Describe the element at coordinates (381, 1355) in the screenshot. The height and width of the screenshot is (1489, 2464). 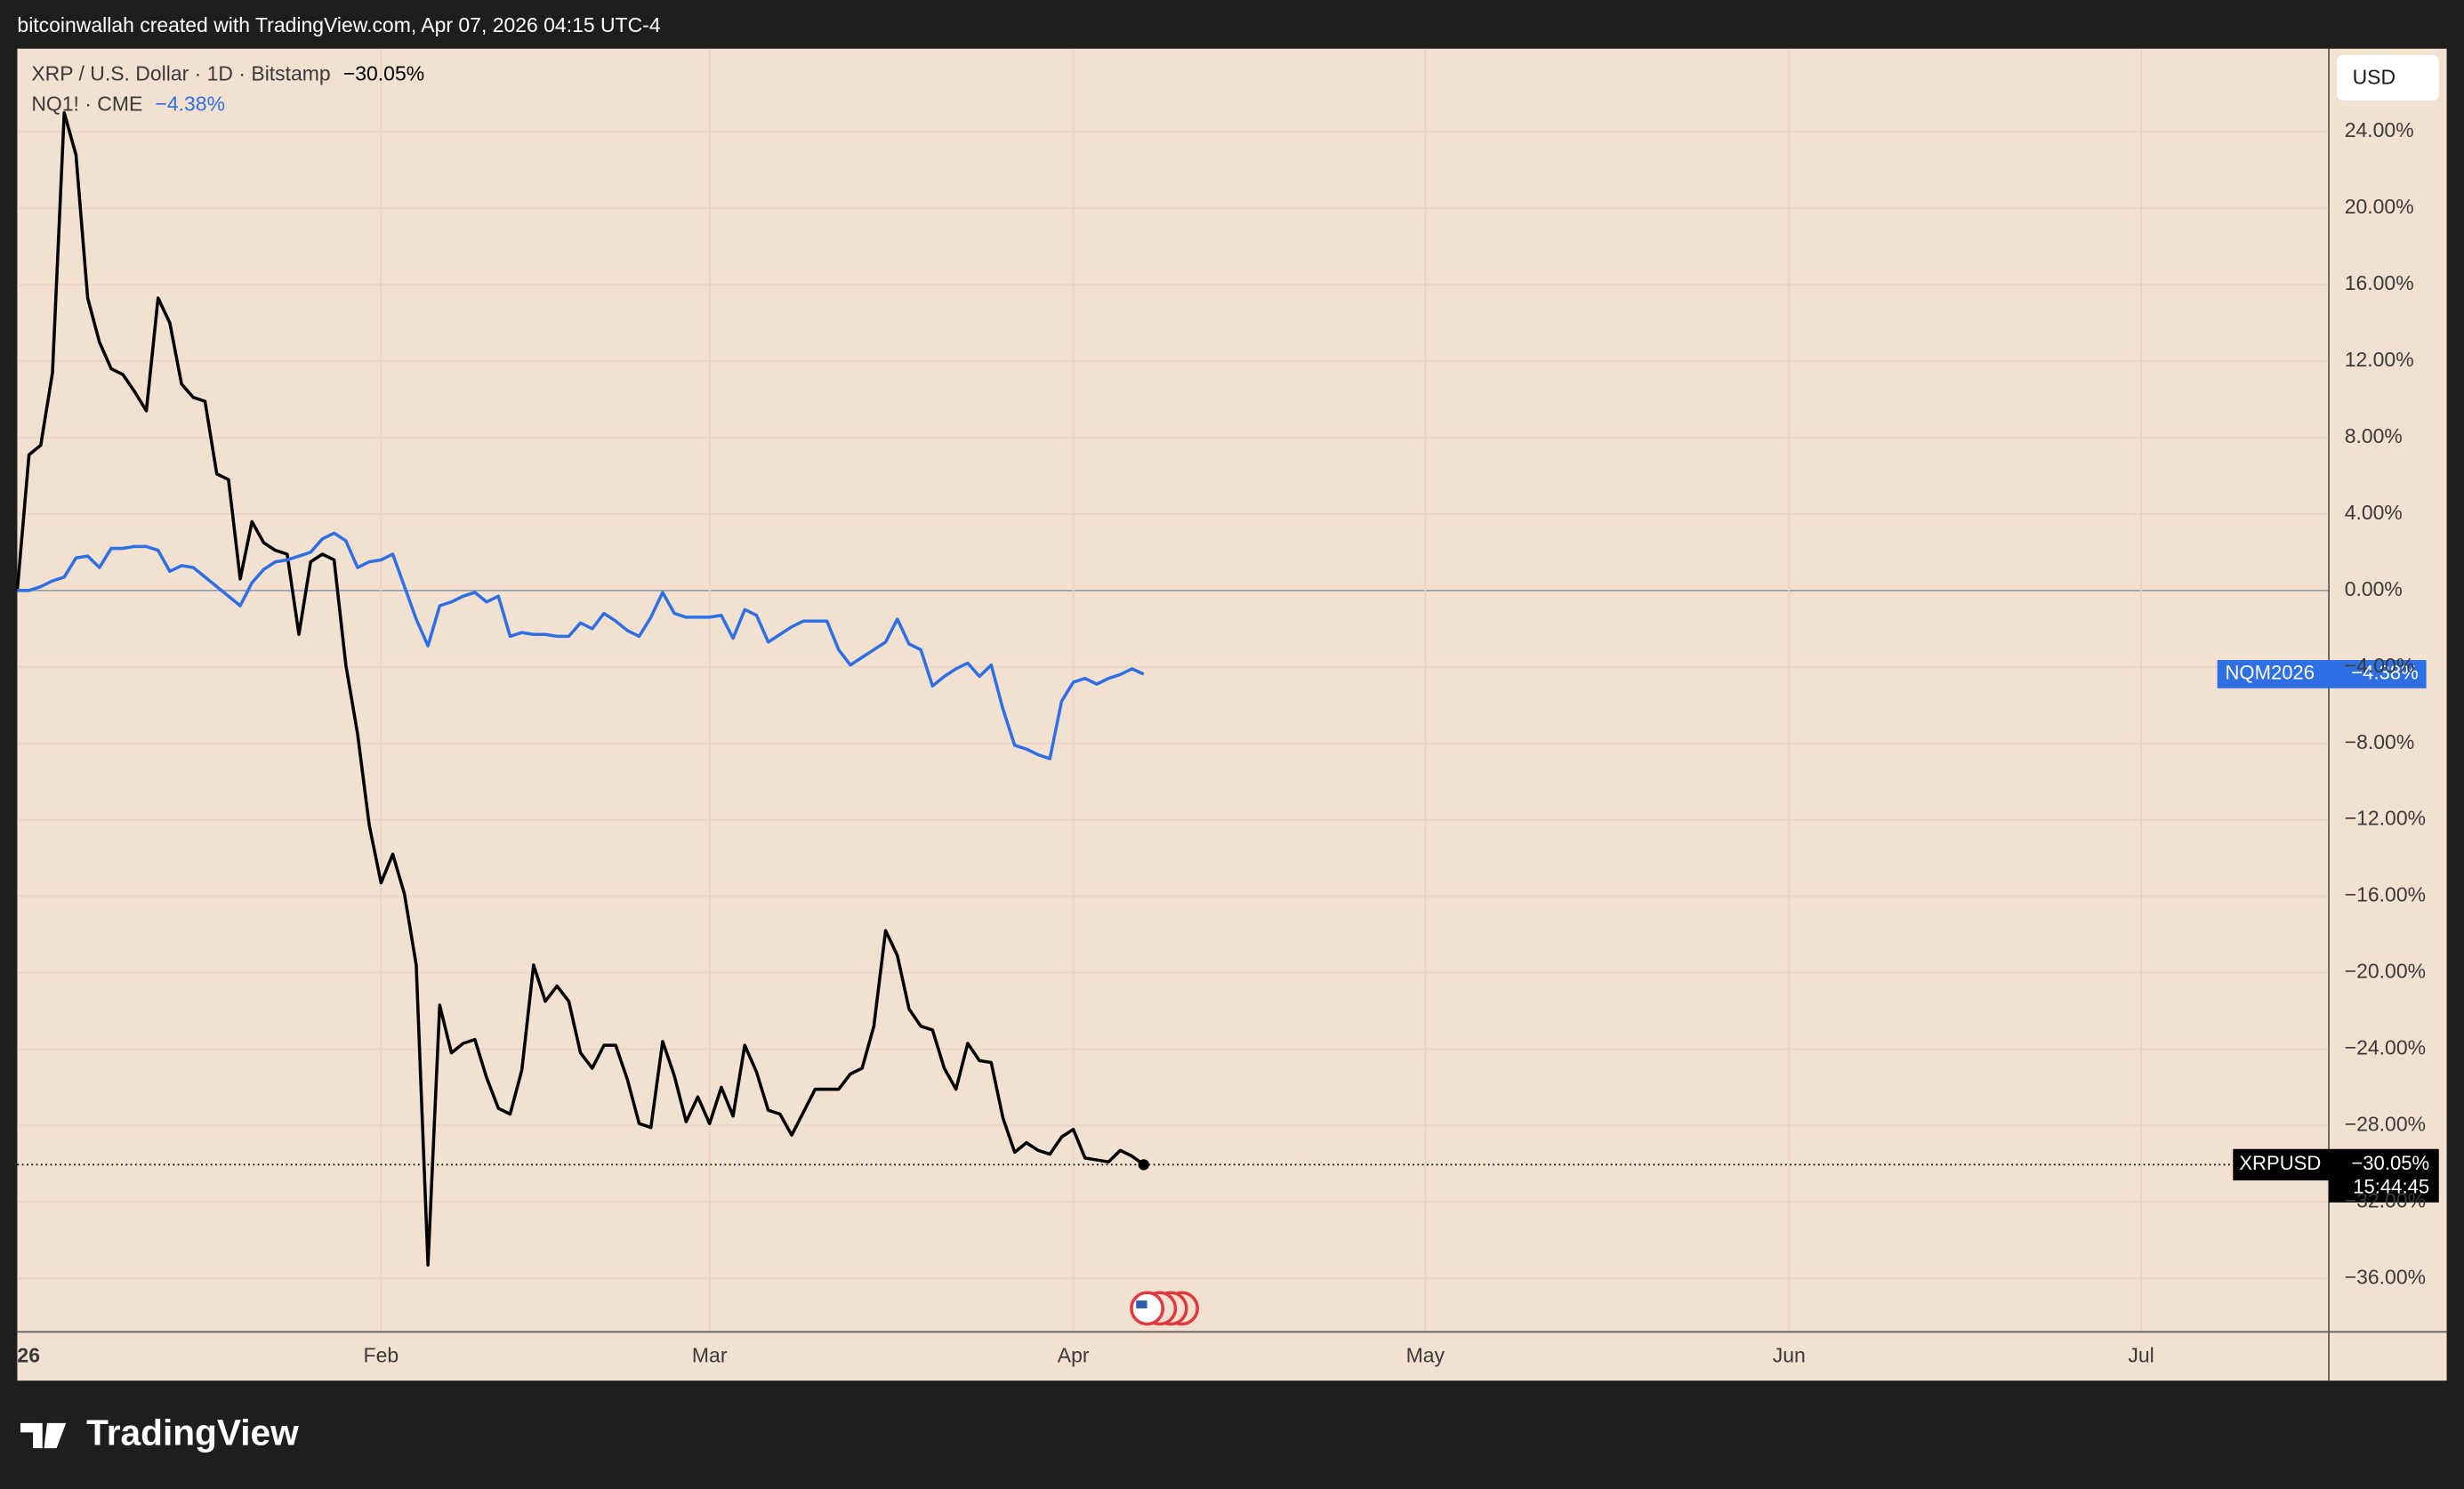
I see `x-tick-label: Feb` at that location.